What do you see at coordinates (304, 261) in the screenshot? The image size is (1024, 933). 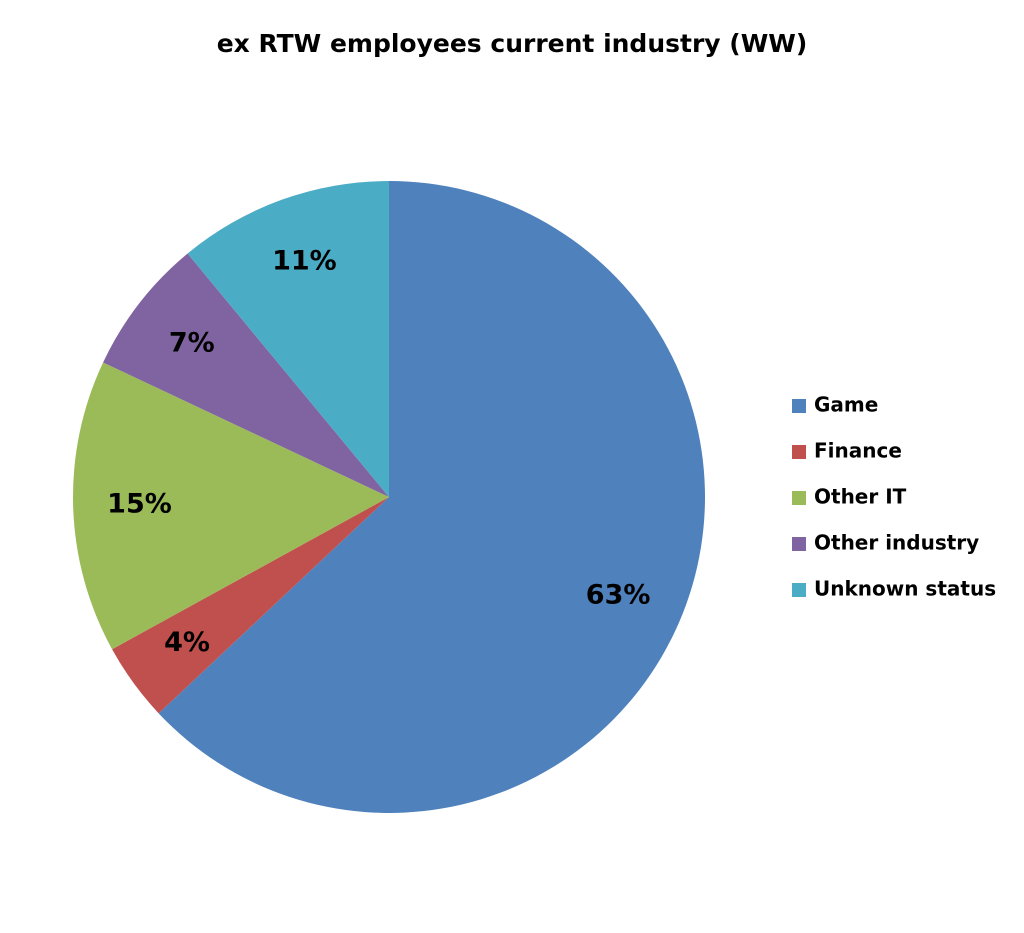 I see `value-label: 11%` at bounding box center [304, 261].